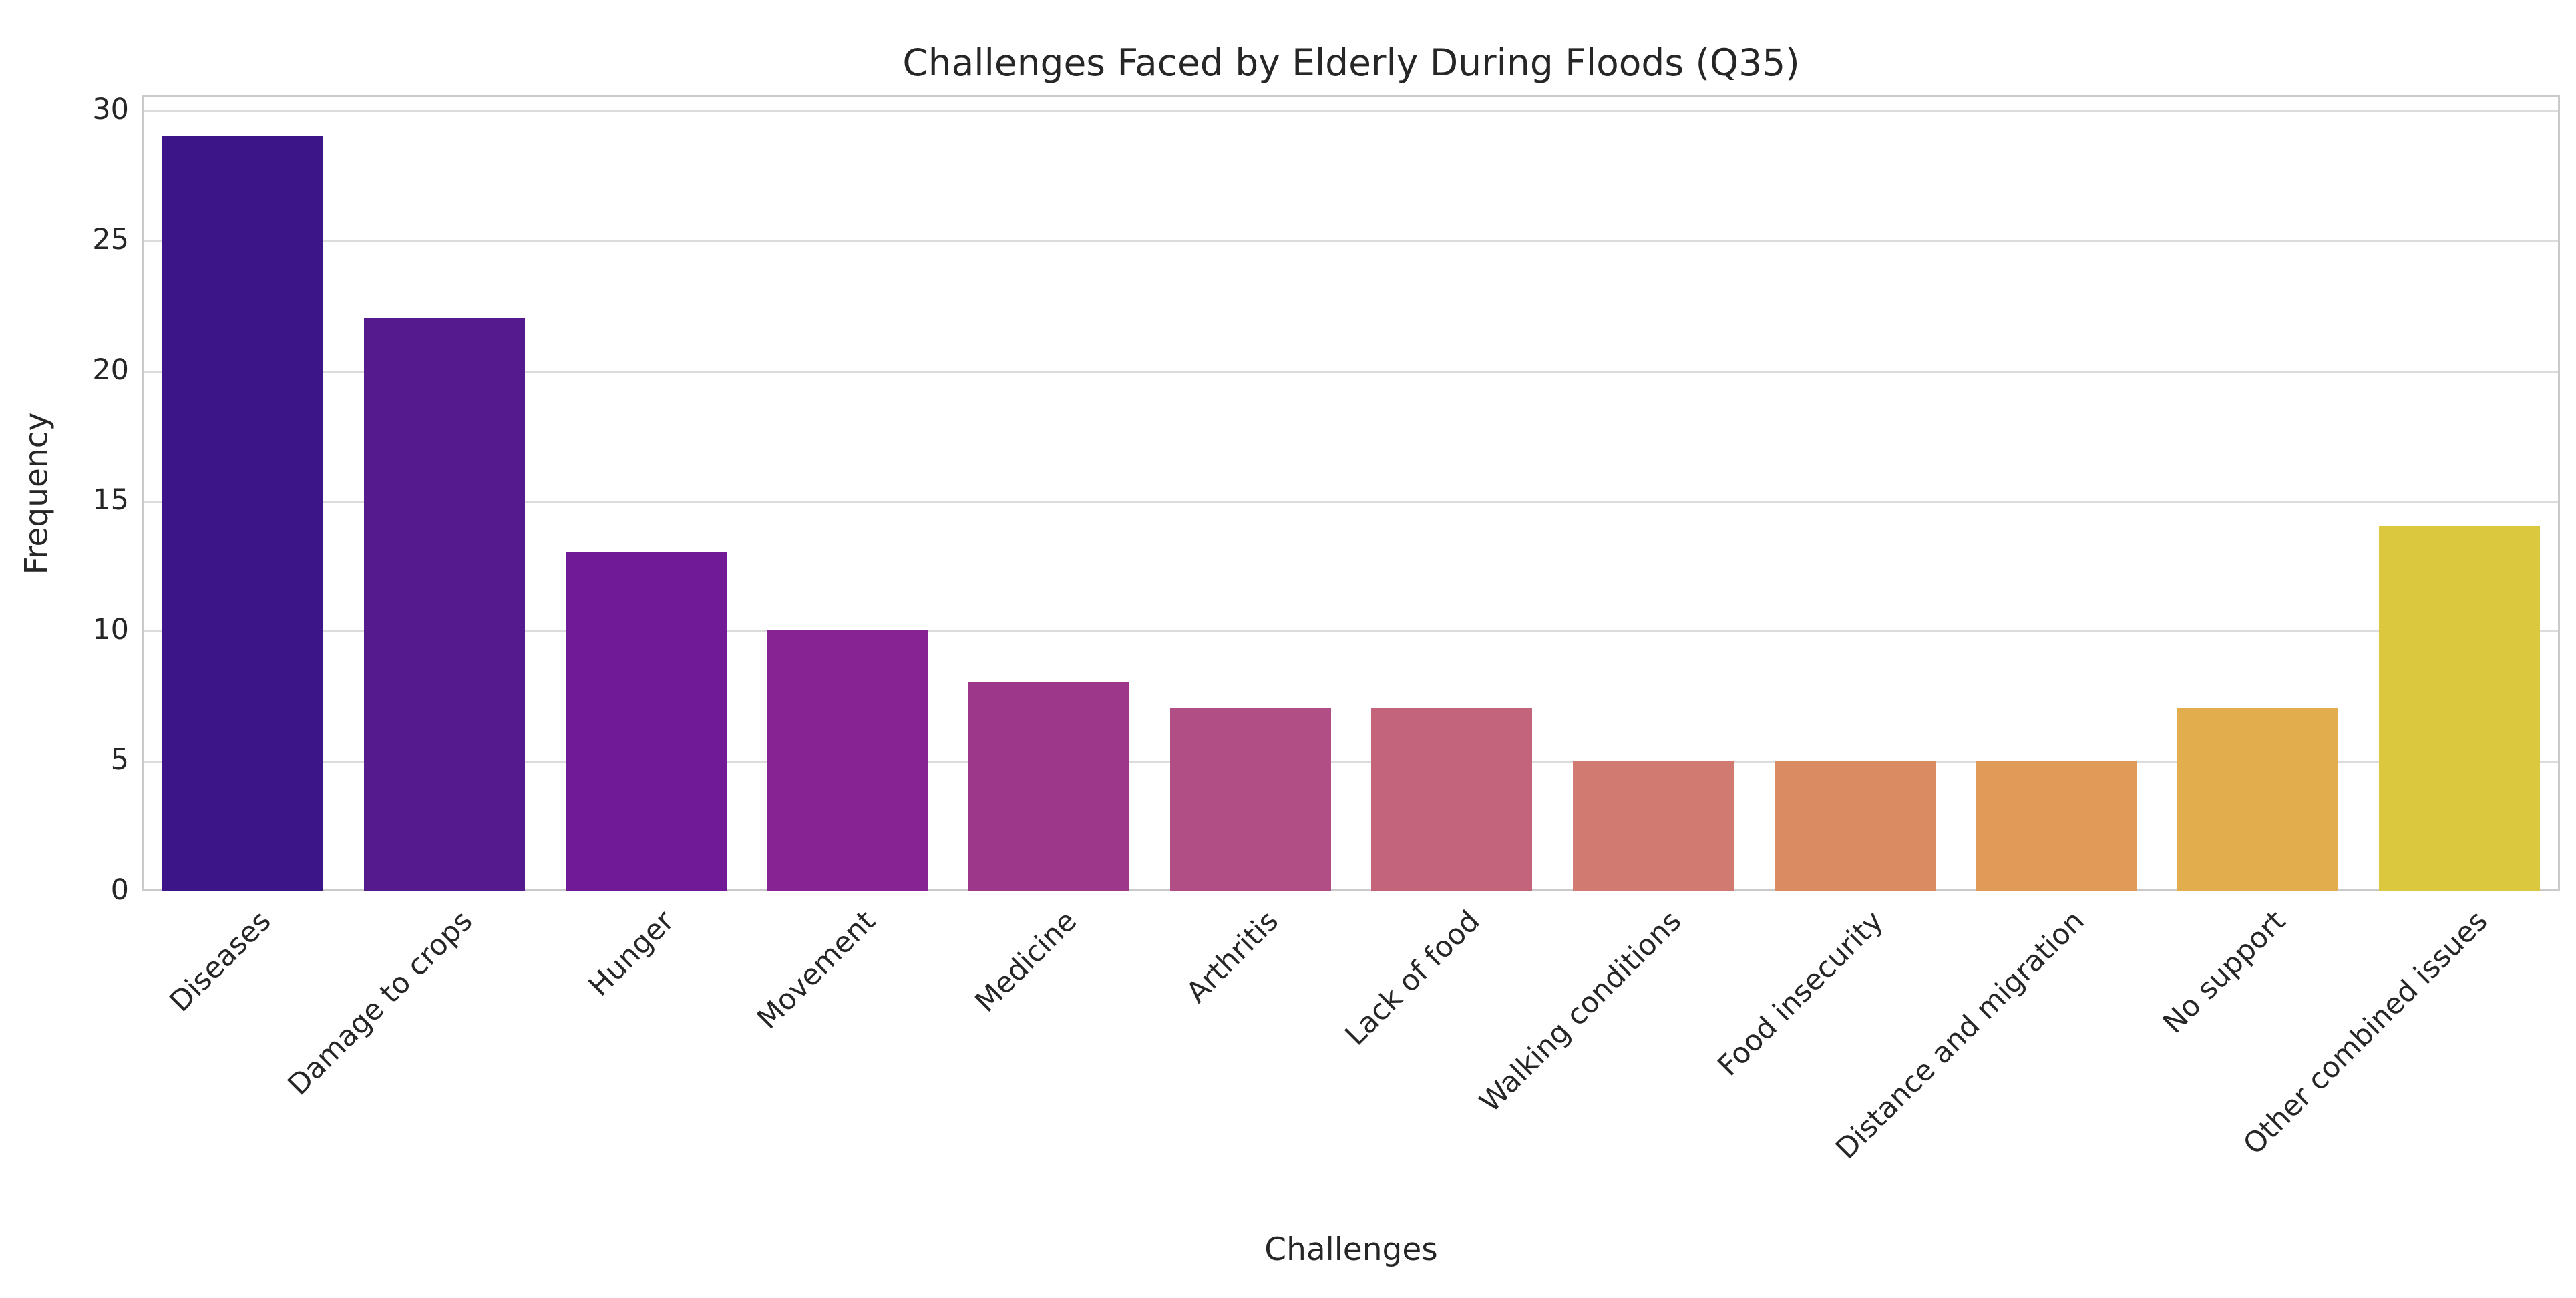  Describe the element at coordinates (1048, 786) in the screenshot. I see `bar-medicine` at that location.